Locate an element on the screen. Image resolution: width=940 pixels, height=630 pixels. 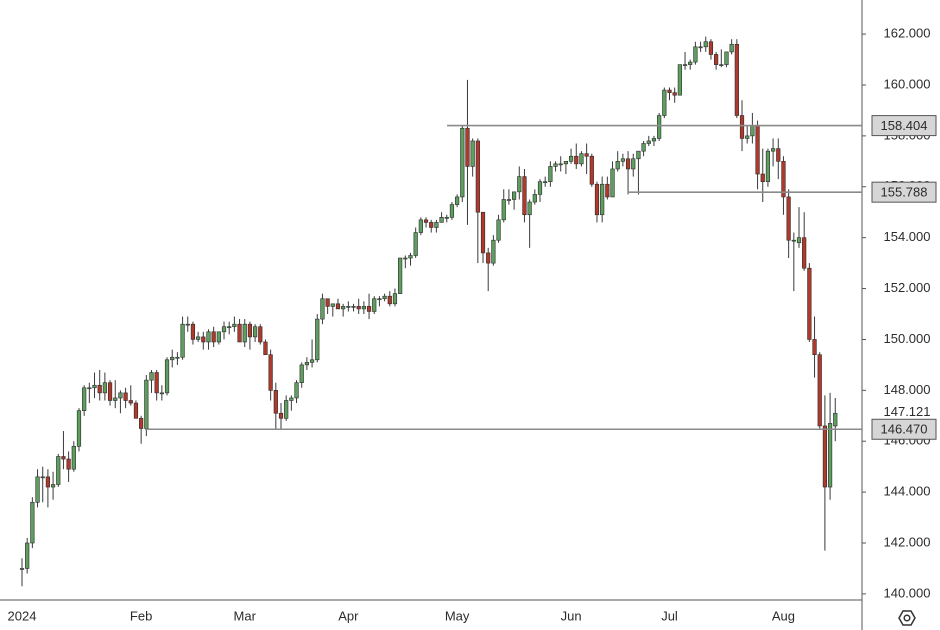
settings-icon-center is located at coordinates (907, 618).